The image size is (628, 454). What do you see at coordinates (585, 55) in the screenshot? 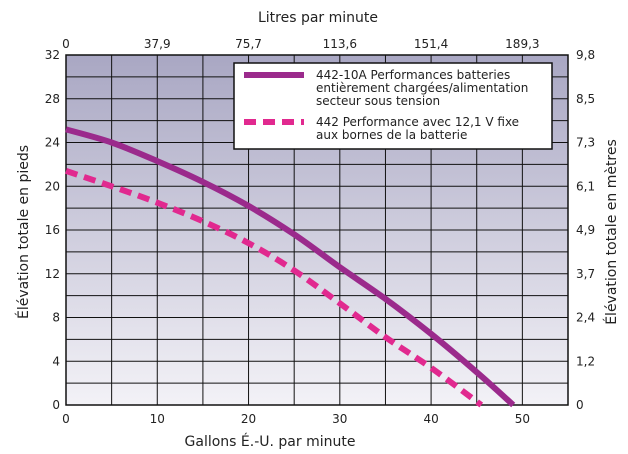
I see `y2-tick-label: 9,8` at bounding box center [585, 55].